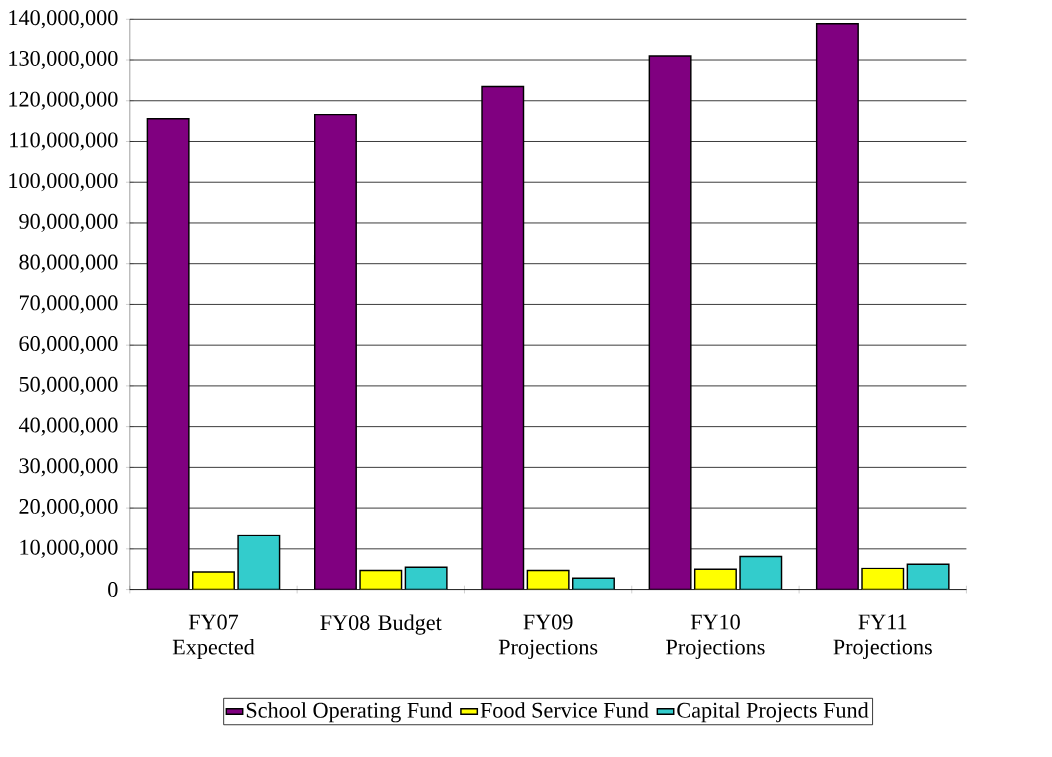 The width and height of the screenshot is (1052, 757). I want to click on y-tick-label: 0, so click(113, 590).